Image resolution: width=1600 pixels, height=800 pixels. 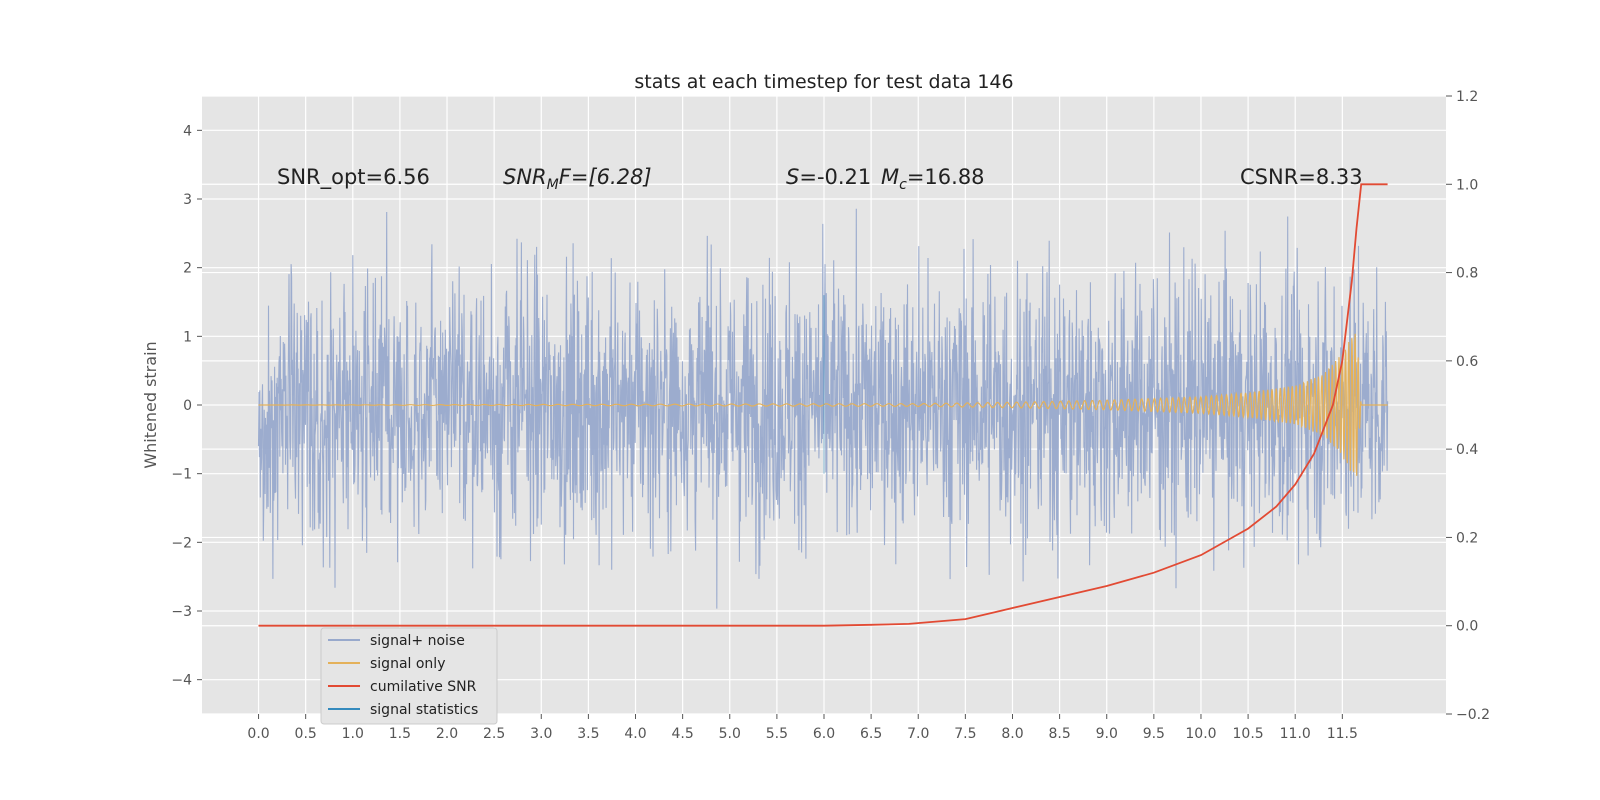 I want to click on y-tick-label-left: −1, so click(x=181, y=475).